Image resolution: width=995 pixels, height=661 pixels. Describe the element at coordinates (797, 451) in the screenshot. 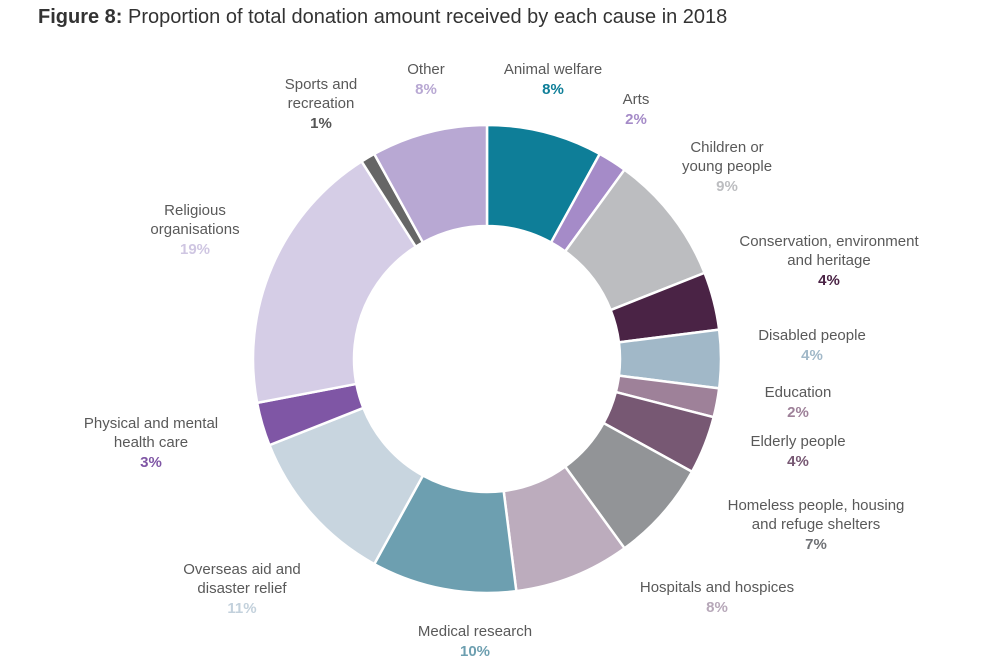

I see `label-elderly-people: Elderly people 4%` at that location.